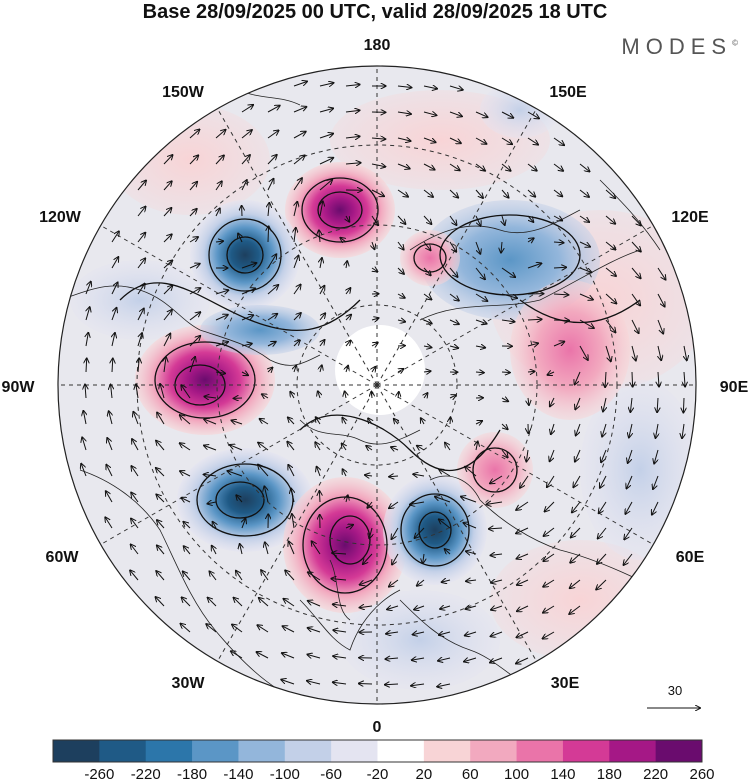  I want to click on colorbar-tick-label: 260, so click(701, 774).